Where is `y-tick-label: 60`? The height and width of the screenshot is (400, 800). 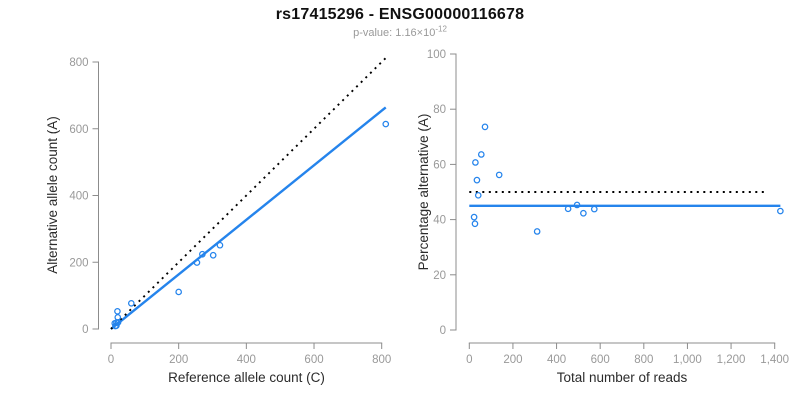
y-tick-label: 60 is located at coordinates (439, 165).